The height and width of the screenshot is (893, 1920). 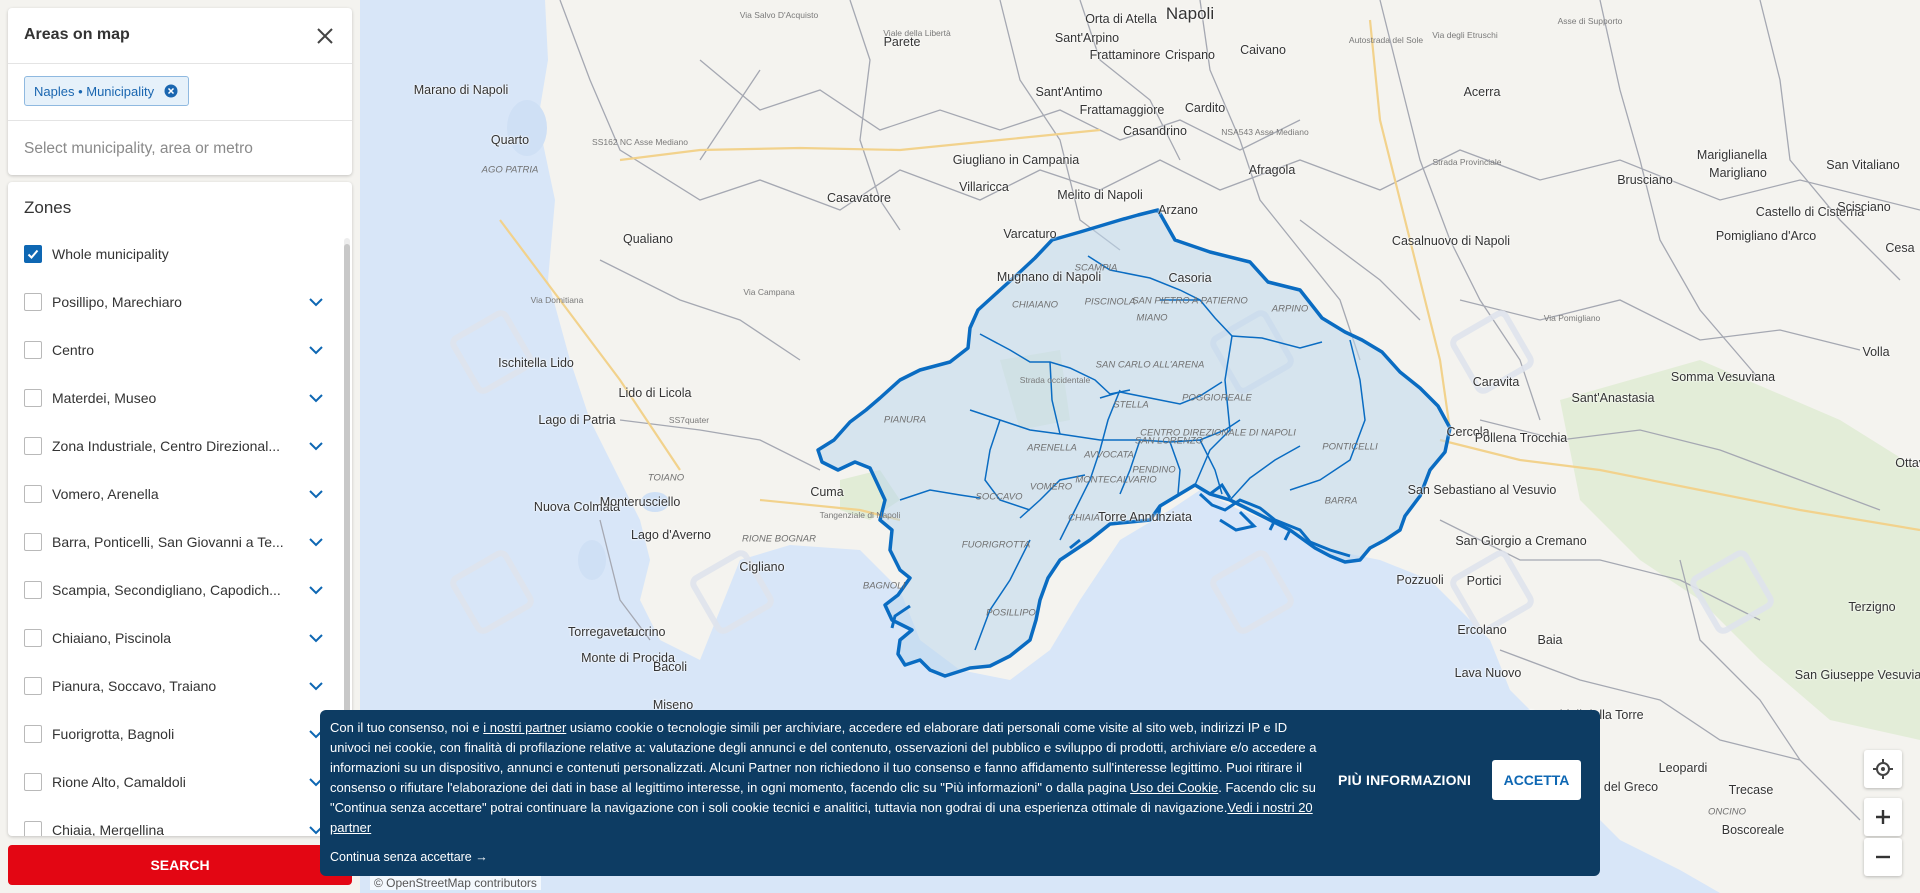 What do you see at coordinates (48, 207) in the screenshot?
I see `zones-title: Zones` at bounding box center [48, 207].